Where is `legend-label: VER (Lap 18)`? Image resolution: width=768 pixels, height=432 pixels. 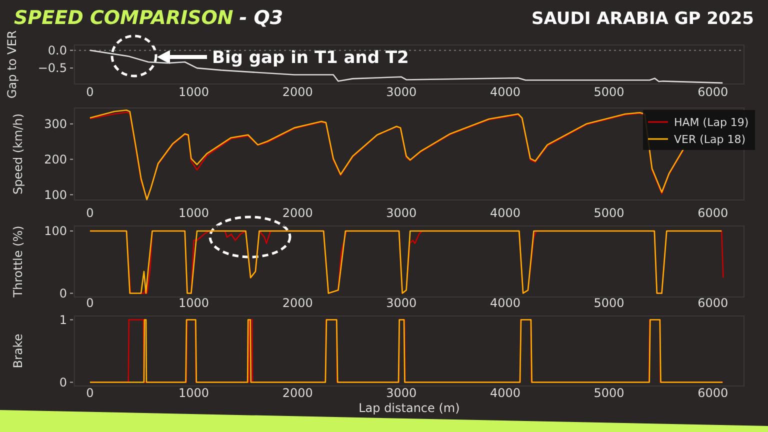 legend-label: VER (Lap 18) is located at coordinates (710, 139).